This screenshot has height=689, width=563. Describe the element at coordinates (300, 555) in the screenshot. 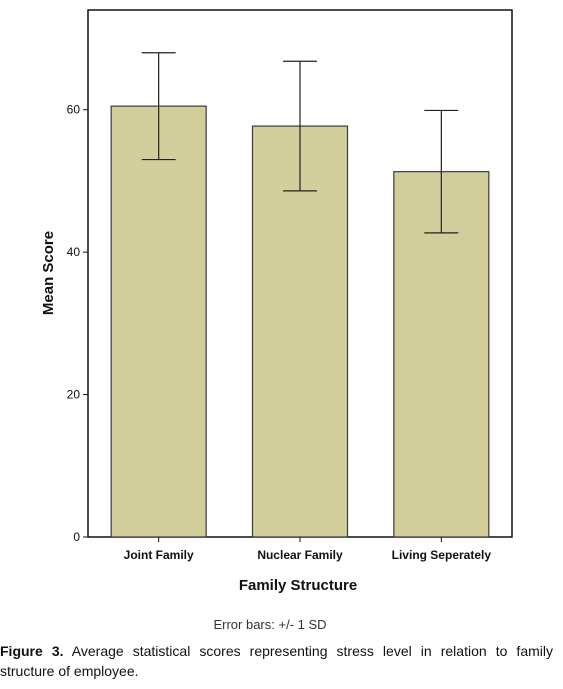

I see `x-tick-label: Nuclear Family` at that location.